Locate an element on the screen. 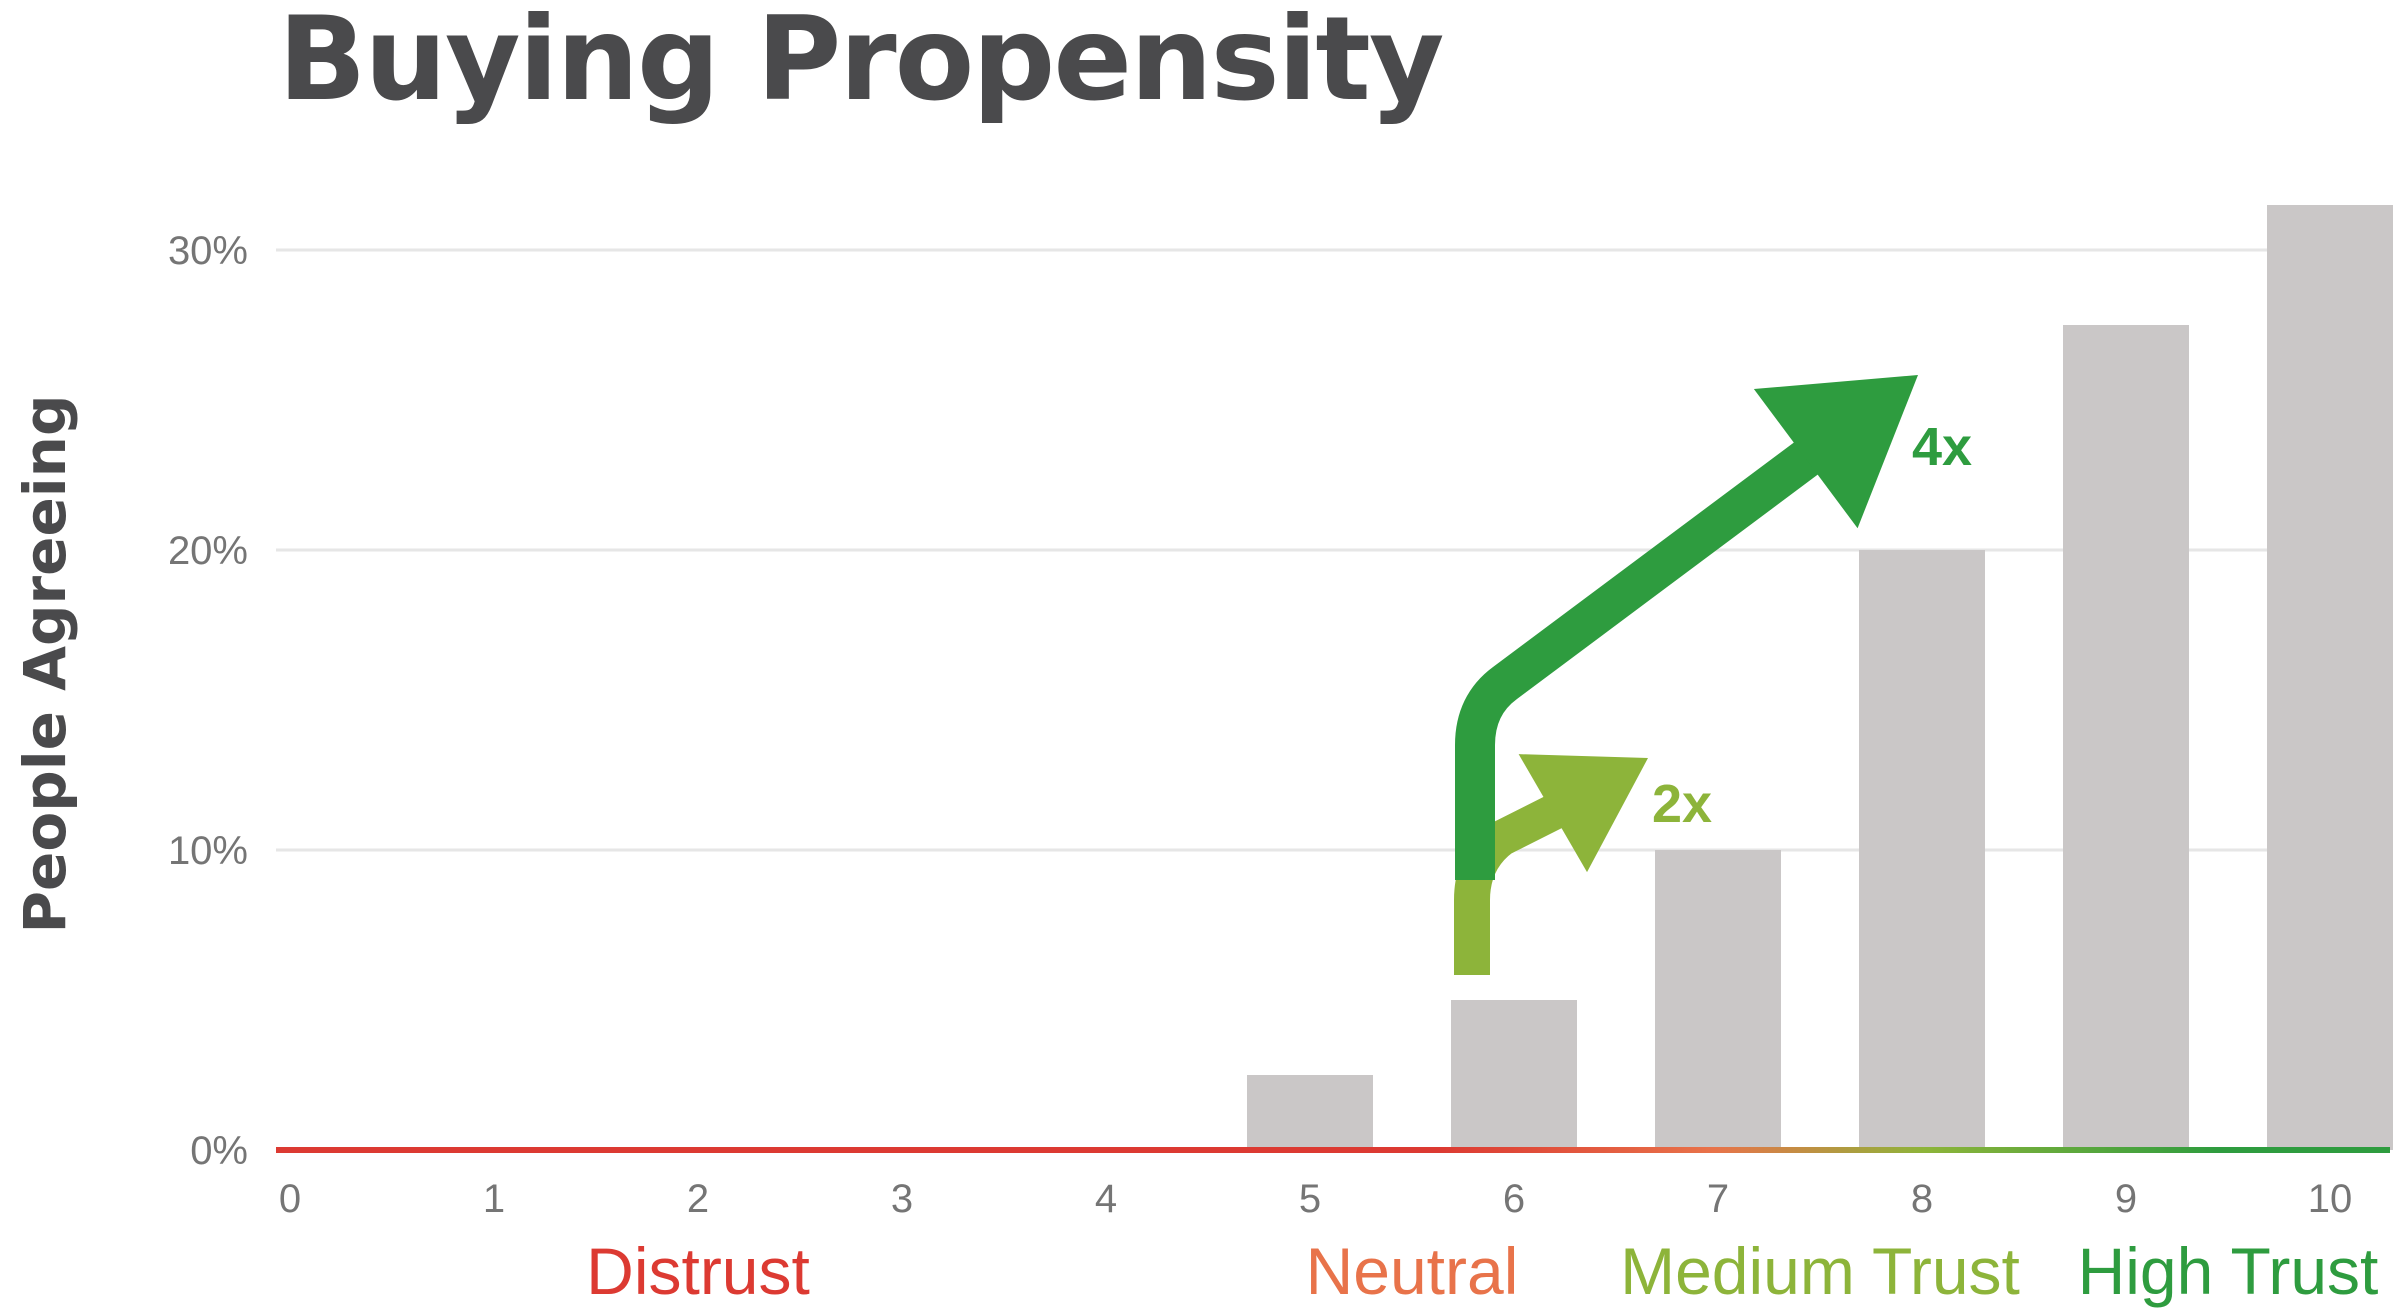 The image size is (2393, 1309). zone-label-neutral: Neutral is located at coordinates (1412, 1271).